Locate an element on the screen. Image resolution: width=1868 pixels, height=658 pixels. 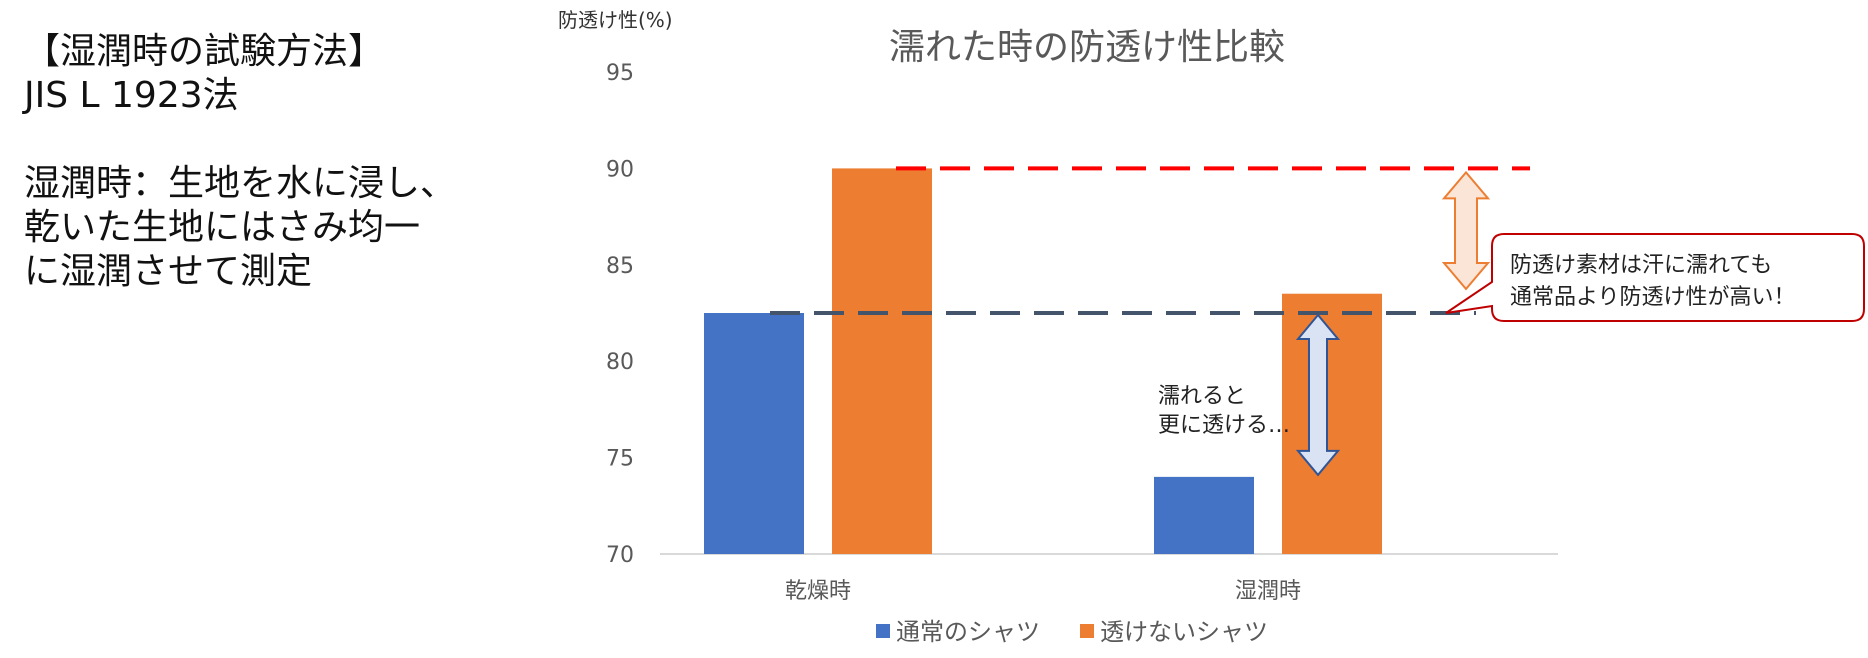
legend-label-seethrough-proof: 透けないシャツ is located at coordinates (1184, 632).